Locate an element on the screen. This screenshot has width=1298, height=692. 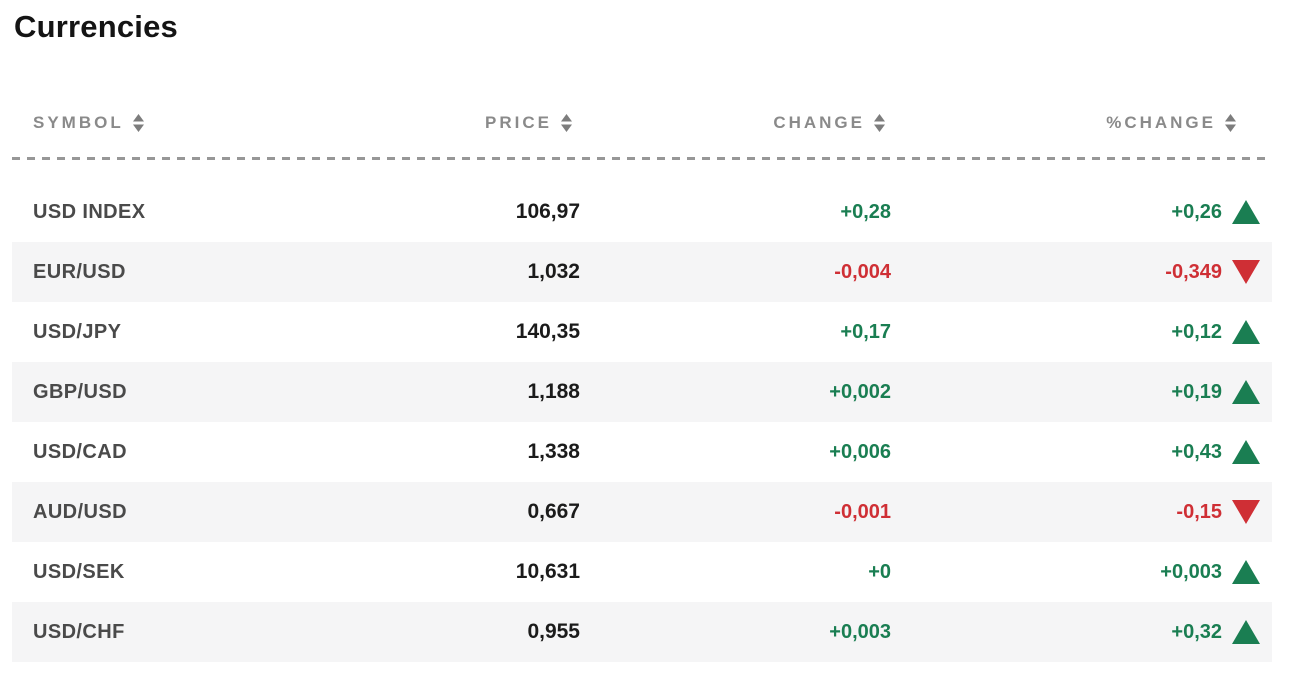
symbol-cell: AUD/USD is located at coordinates (80, 511).